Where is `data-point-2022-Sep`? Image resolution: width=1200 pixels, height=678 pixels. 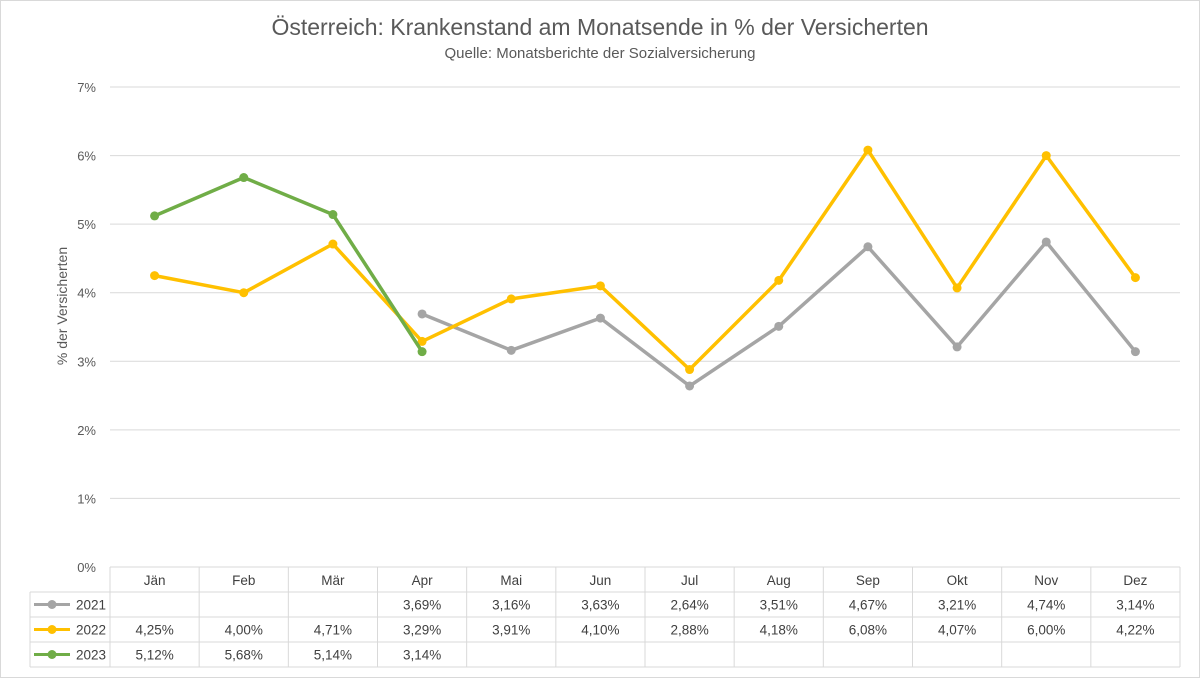 data-point-2022-Sep is located at coordinates (868, 150).